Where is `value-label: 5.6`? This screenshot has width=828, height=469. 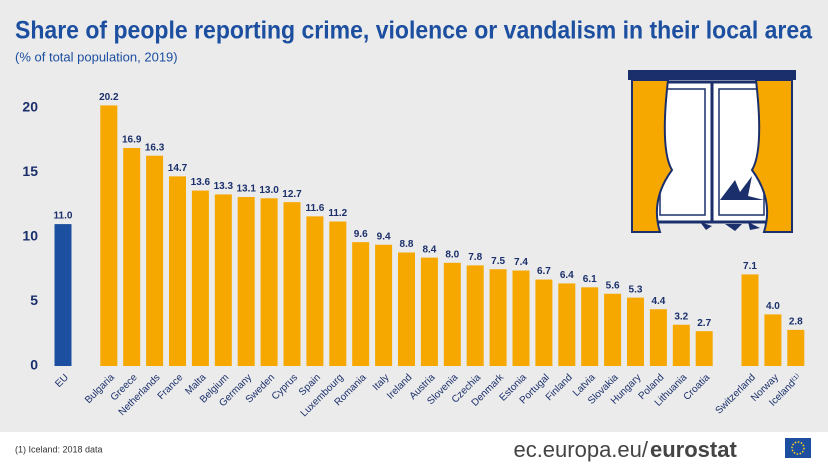 value-label: 5.6 is located at coordinates (613, 285).